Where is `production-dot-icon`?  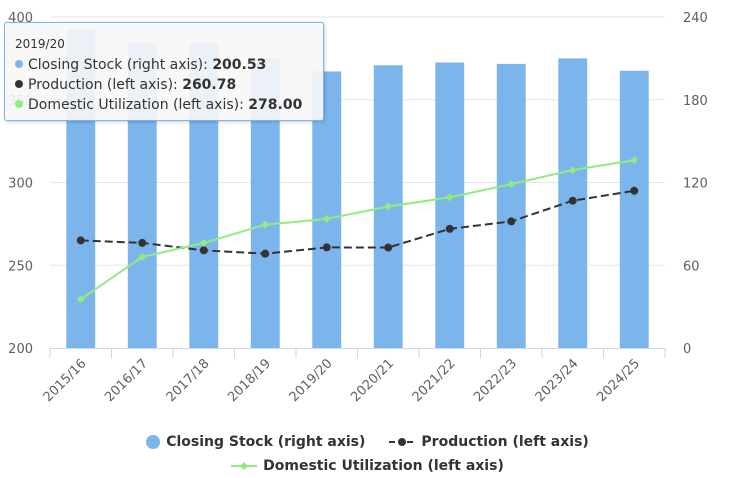
production-dot-icon is located at coordinates (19, 84).